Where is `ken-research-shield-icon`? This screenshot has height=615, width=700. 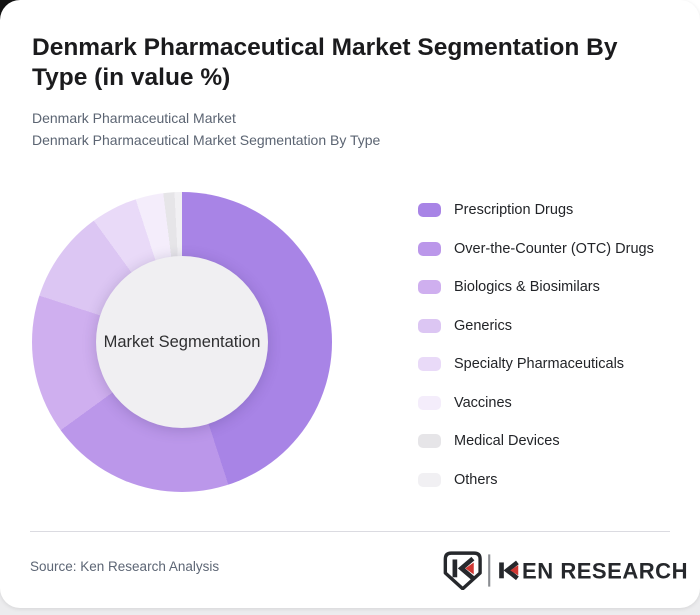
ken-research-shield-icon is located at coordinates (462, 571).